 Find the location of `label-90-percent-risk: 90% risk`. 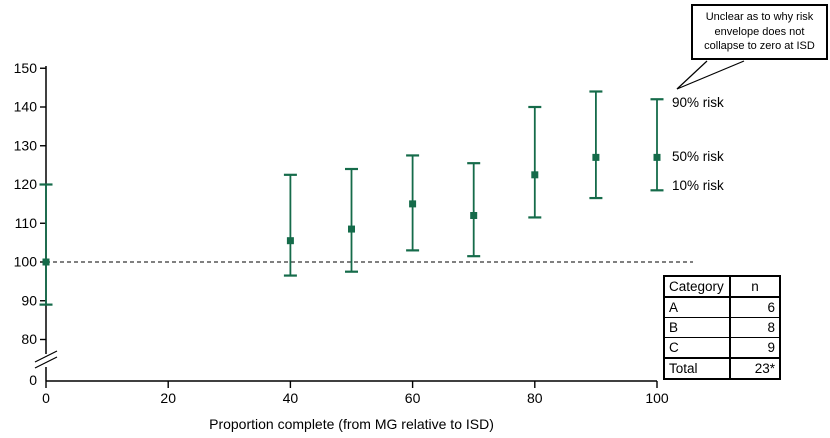

label-90-percent-risk: 90% risk is located at coordinates (698, 102).